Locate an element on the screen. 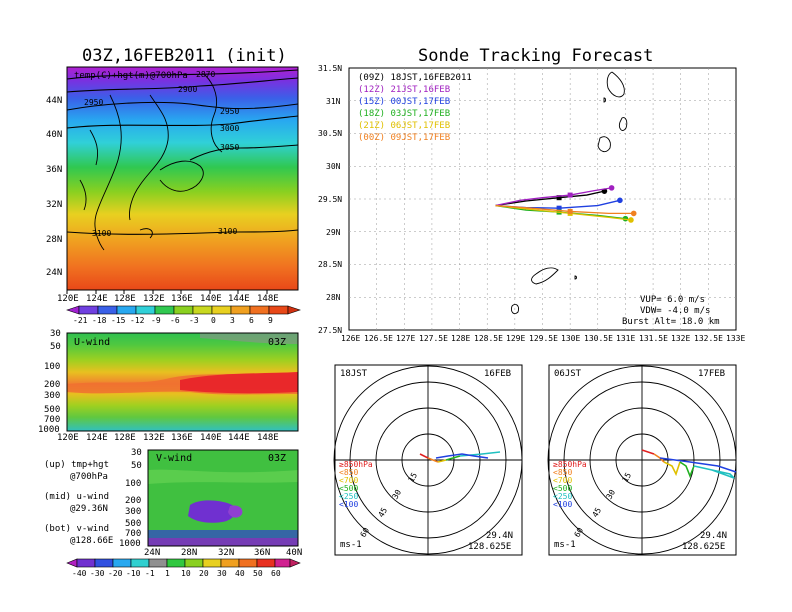 The image size is (792, 612). lat-tick-label: 29.5N is located at coordinates (330, 199).